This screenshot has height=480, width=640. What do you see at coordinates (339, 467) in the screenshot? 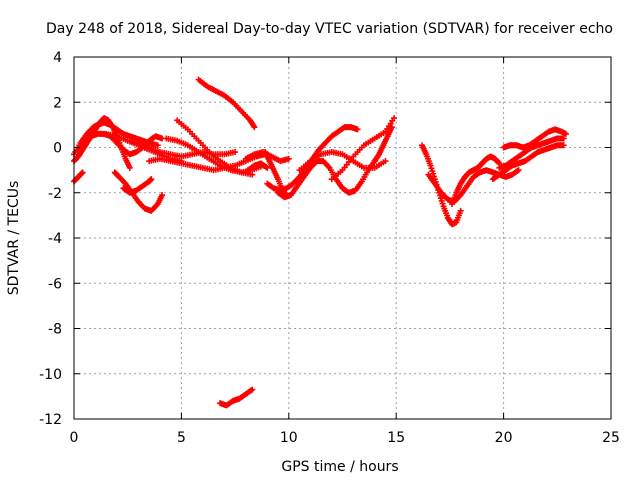
I see `x-axis-label: GPS time / hours` at bounding box center [339, 467].